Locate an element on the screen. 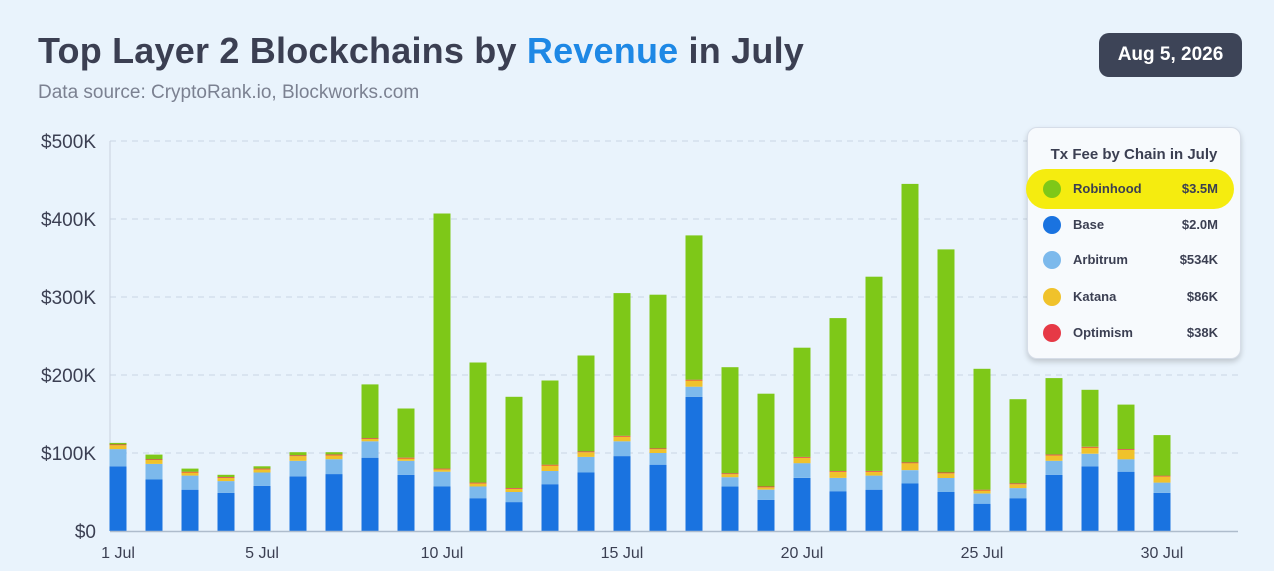 The height and width of the screenshot is (571, 1274). legend-item-arbitrum: Arbitrum $534K is located at coordinates (1135, 260).